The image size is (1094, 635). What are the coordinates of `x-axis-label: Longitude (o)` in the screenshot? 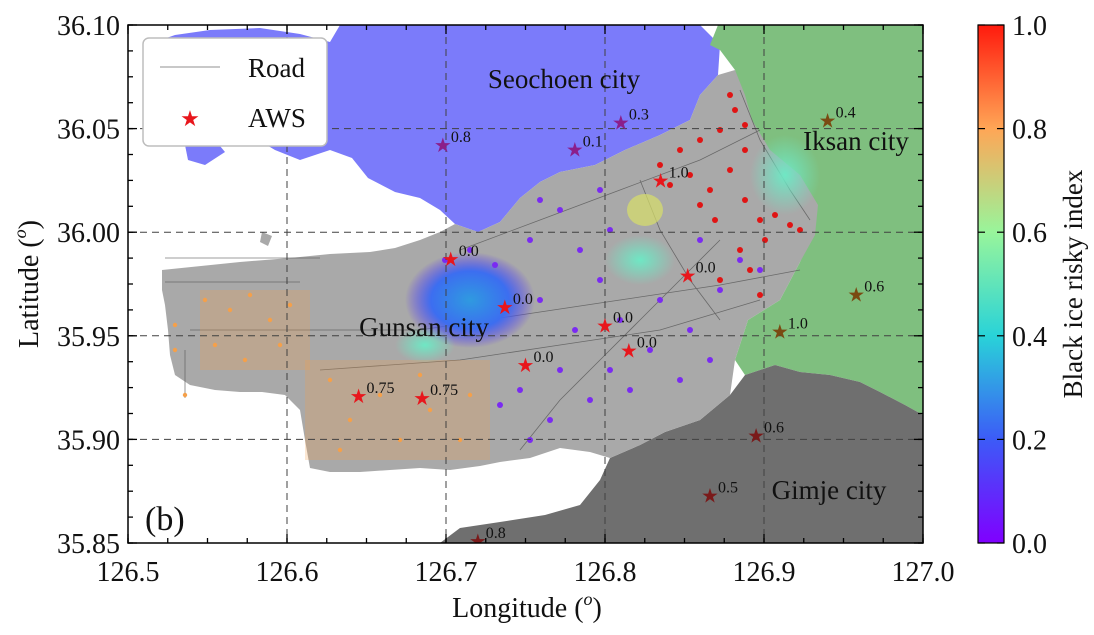 It's located at (527, 606).